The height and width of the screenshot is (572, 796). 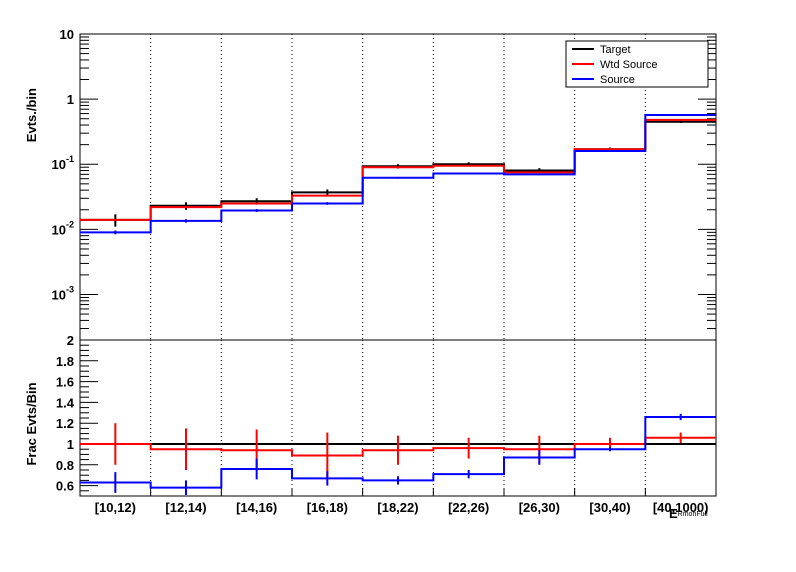 What do you see at coordinates (63, 163) in the screenshot?
I see `top-y-tick-label: 10⁻¹` at bounding box center [63, 163].